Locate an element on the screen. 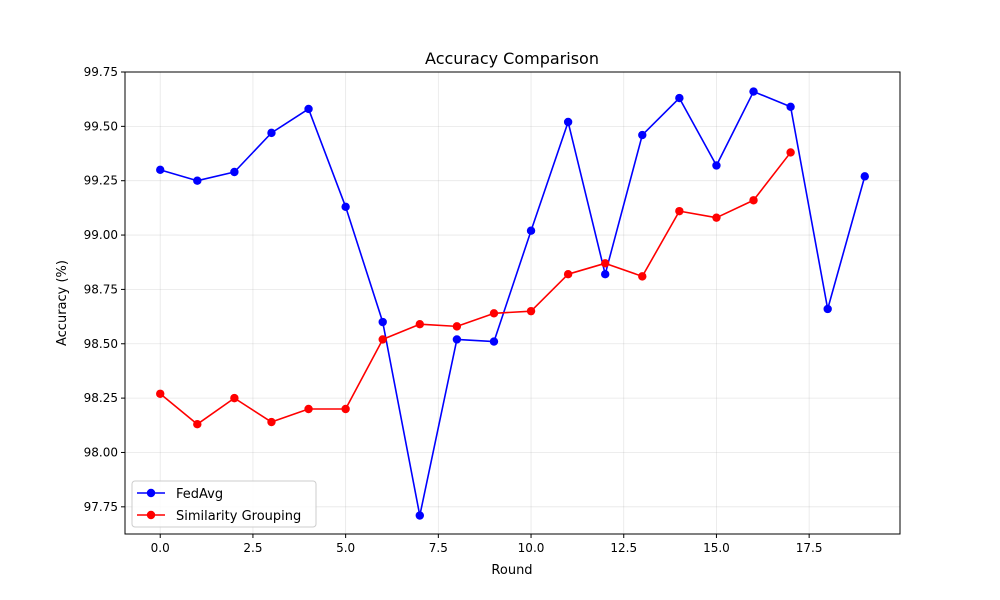 The width and height of the screenshot is (1000, 600). y-tick-label: 97.75 is located at coordinates (101, 507).